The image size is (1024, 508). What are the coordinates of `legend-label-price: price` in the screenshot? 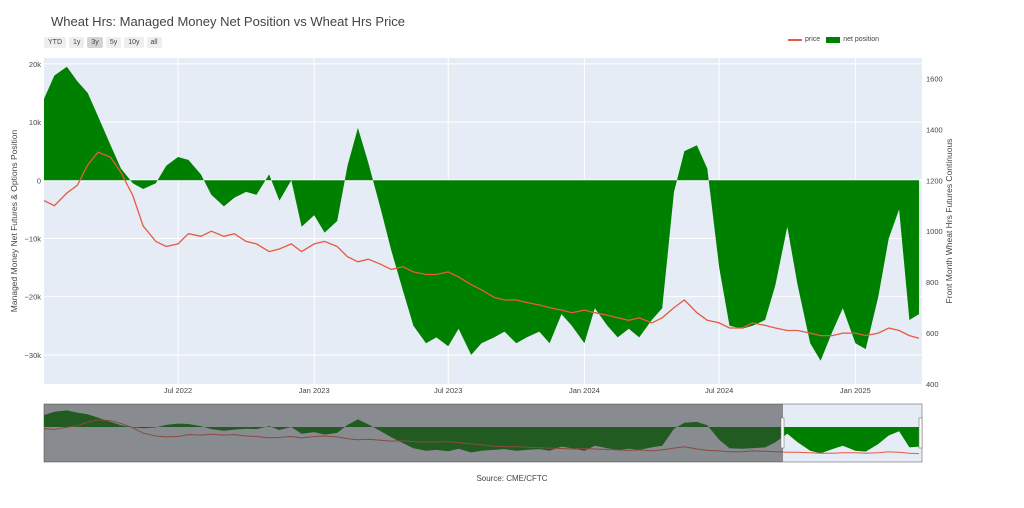 It's located at (813, 39).